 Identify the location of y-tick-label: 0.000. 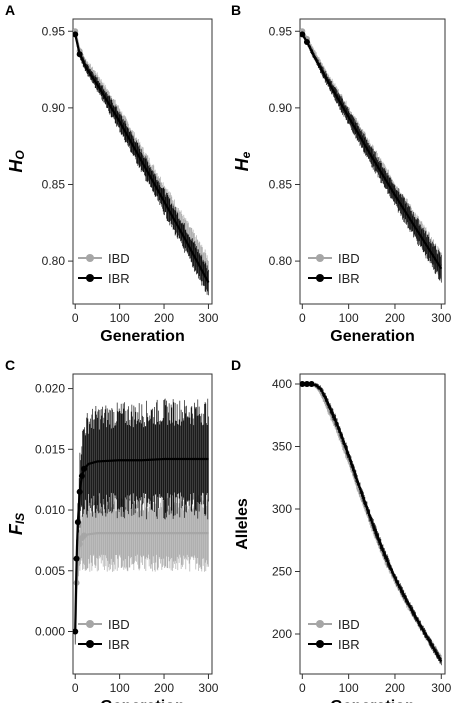
(50, 631).